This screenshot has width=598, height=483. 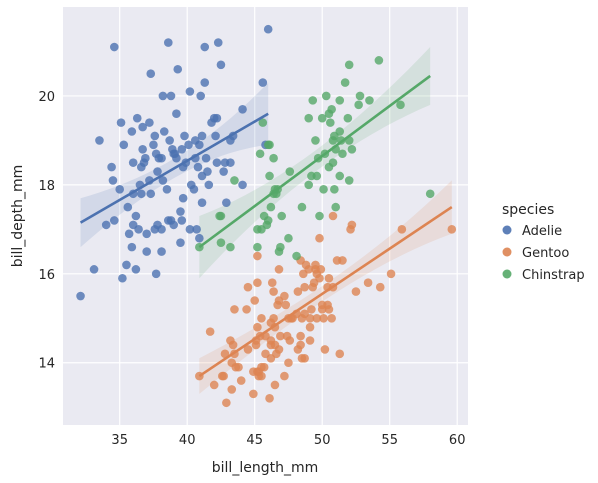 What do you see at coordinates (507, 274) in the screenshot?
I see `chinstrap-legend-marker` at bounding box center [507, 274].